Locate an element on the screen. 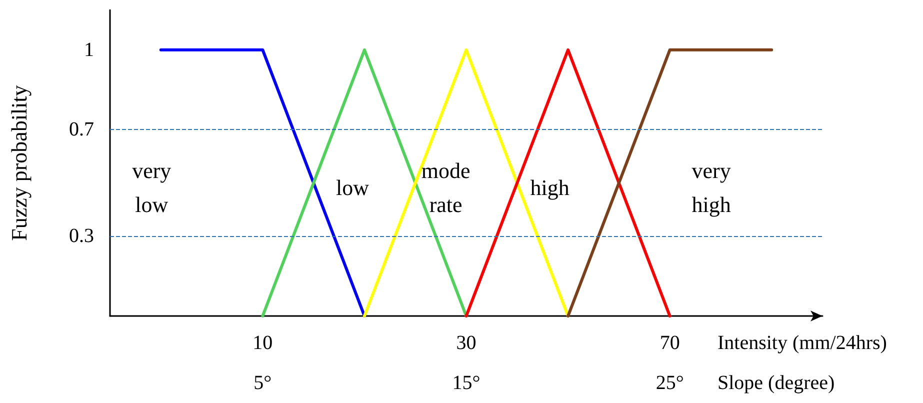 The width and height of the screenshot is (923, 403). annotation: high is located at coordinates (550, 187).